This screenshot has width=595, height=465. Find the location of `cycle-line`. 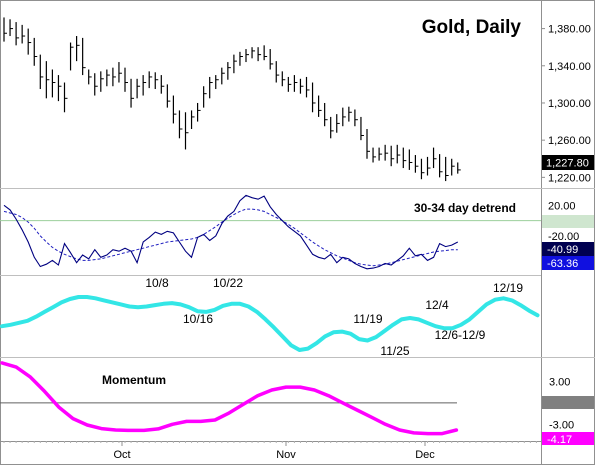

cycle-line is located at coordinates (270, 323).